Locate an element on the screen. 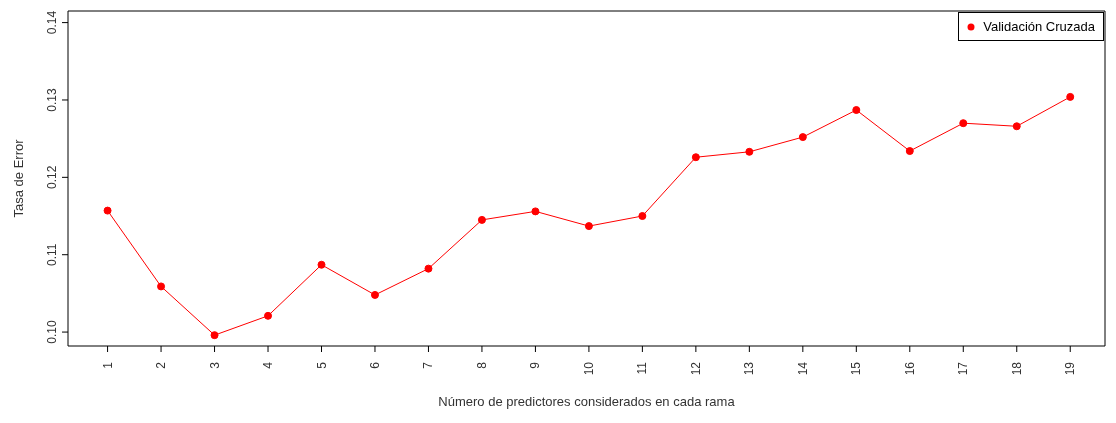  x-tick-label: 12 is located at coordinates (695, 368).